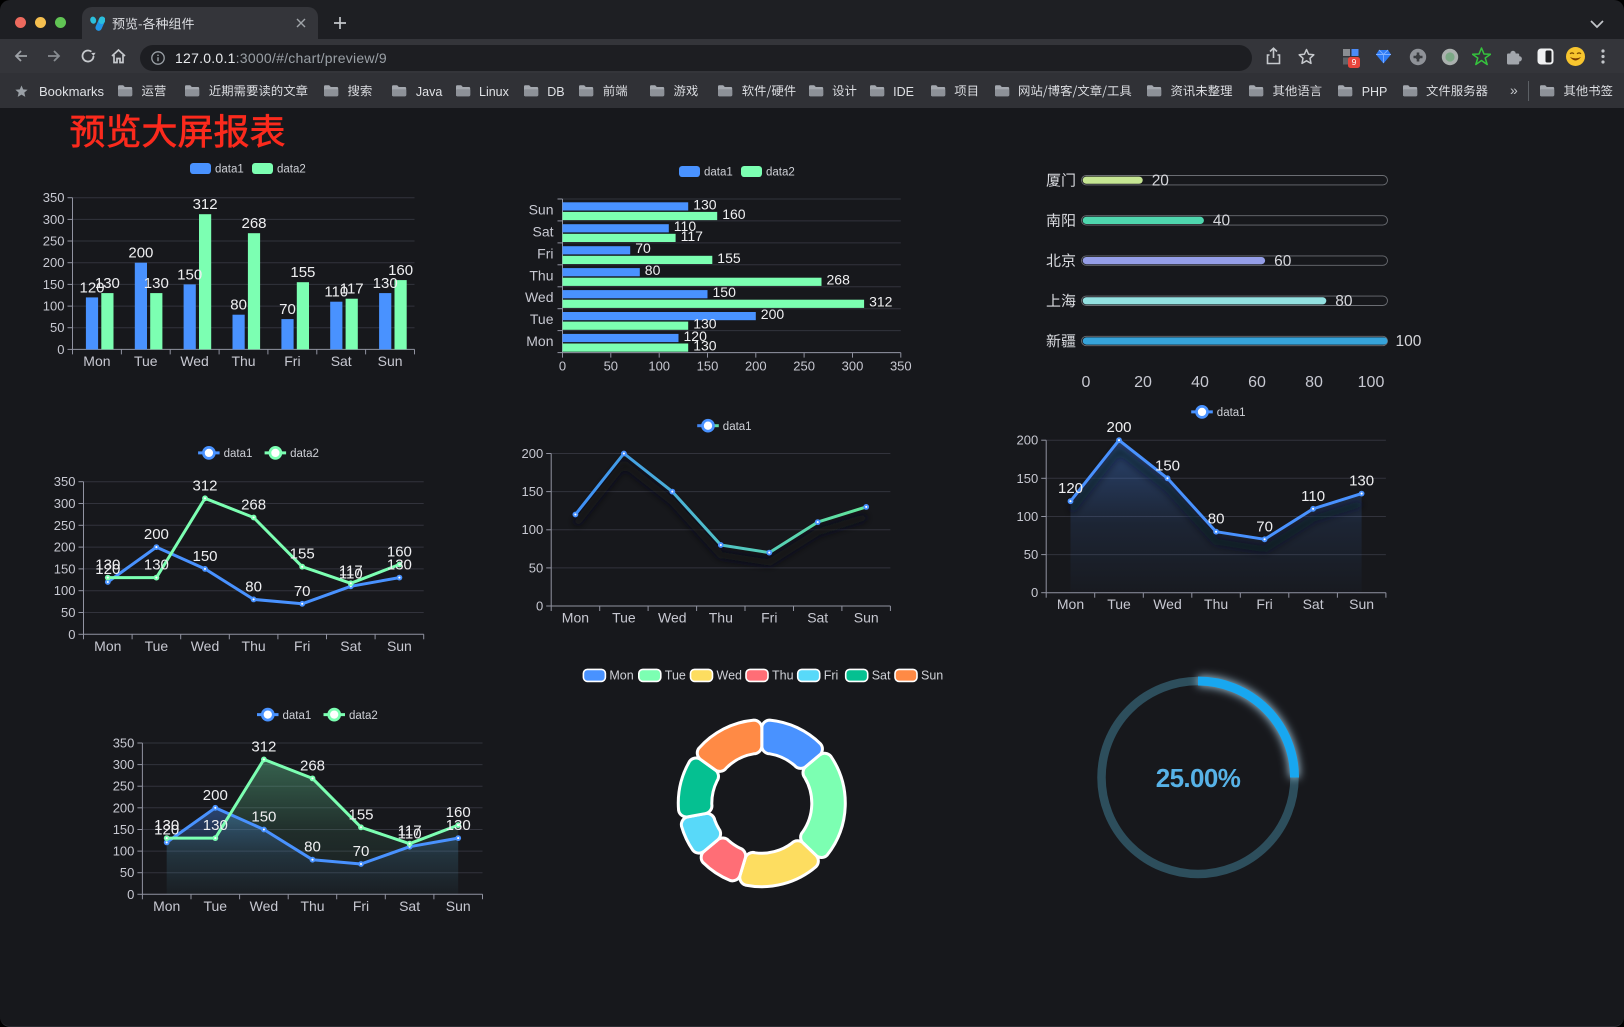 This screenshot has width=1624, height=1027. Describe the element at coordinates (1198, 778) in the screenshot. I see `svg-text: 25.00%` at that location.